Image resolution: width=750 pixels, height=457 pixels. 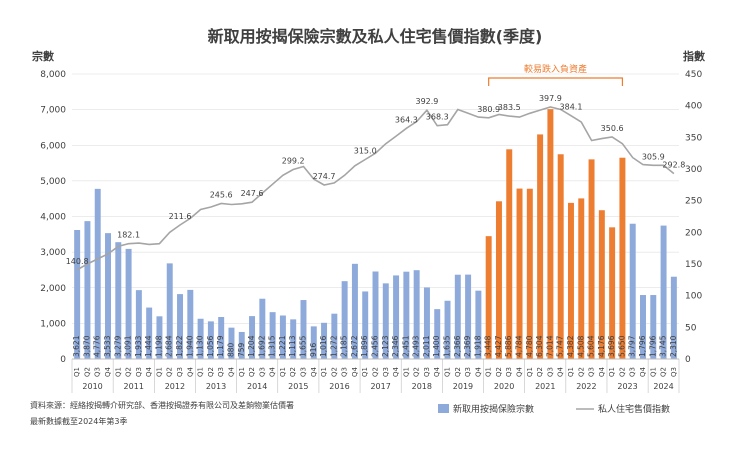 What do you see at coordinates (53, 75) in the screenshot?
I see `y-left-tick-label: 8,000` at bounding box center [53, 75].